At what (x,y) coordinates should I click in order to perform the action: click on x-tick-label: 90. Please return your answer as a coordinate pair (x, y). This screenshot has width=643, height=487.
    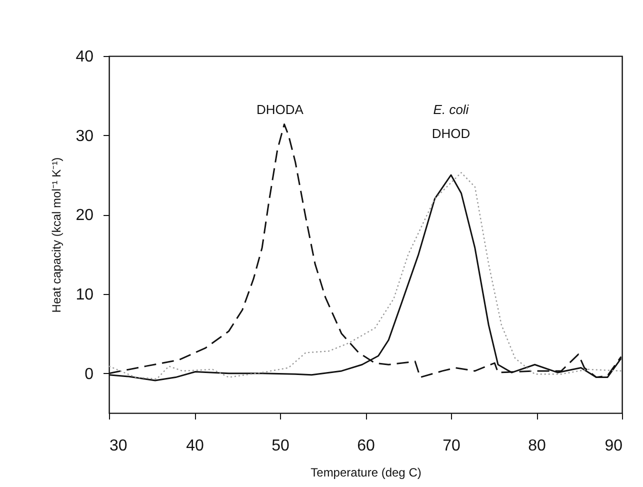
    Looking at the image, I should click on (613, 446).